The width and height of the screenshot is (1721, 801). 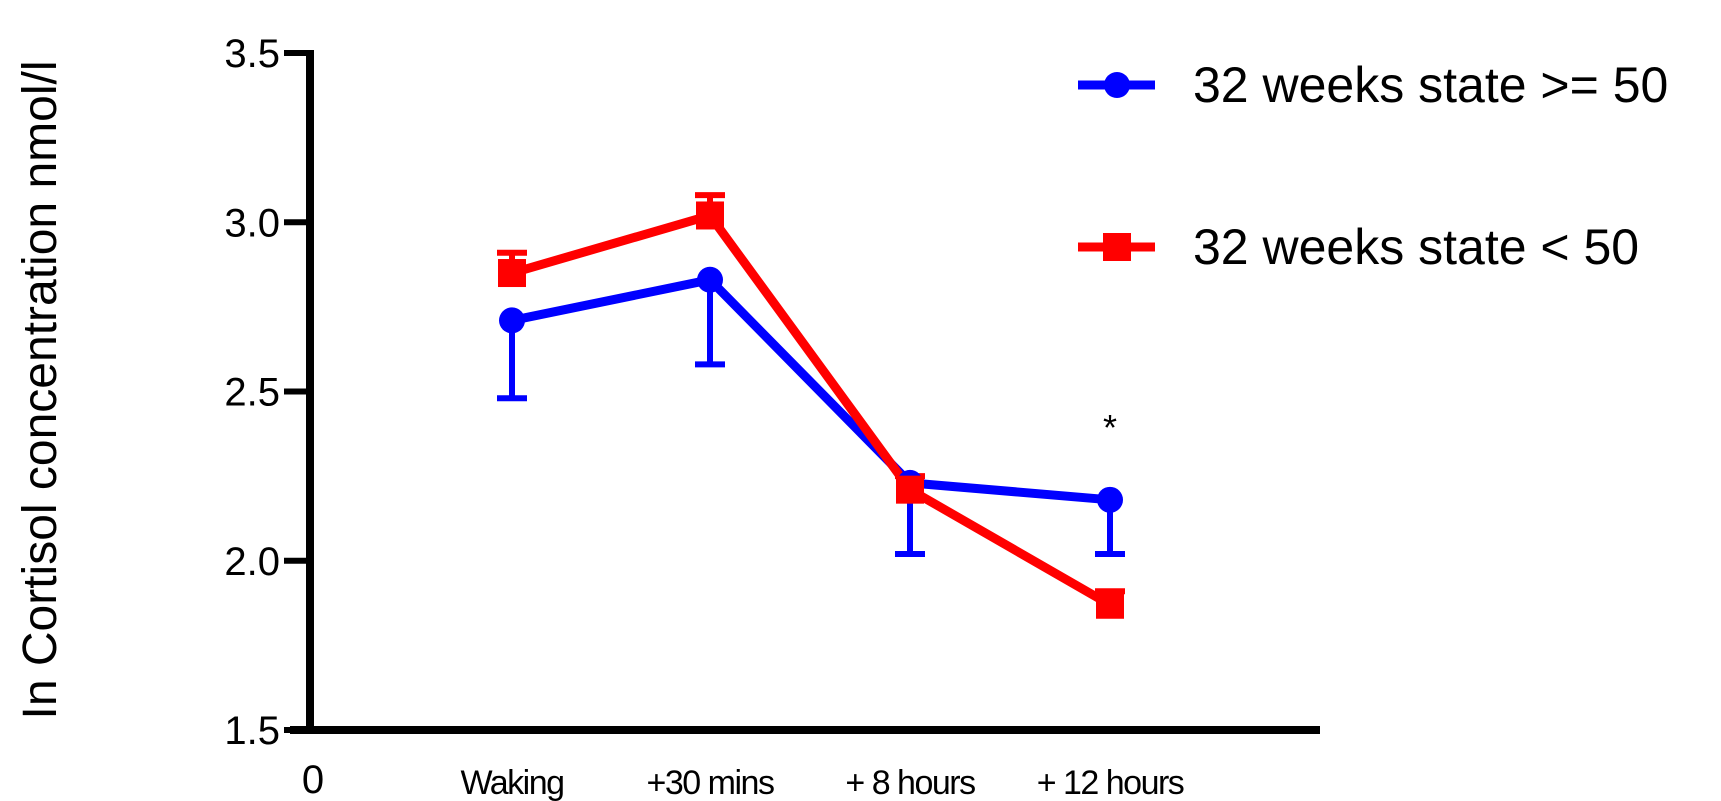 What do you see at coordinates (252, 223) in the screenshot?
I see `y-tick-label: 3.0` at bounding box center [252, 223].